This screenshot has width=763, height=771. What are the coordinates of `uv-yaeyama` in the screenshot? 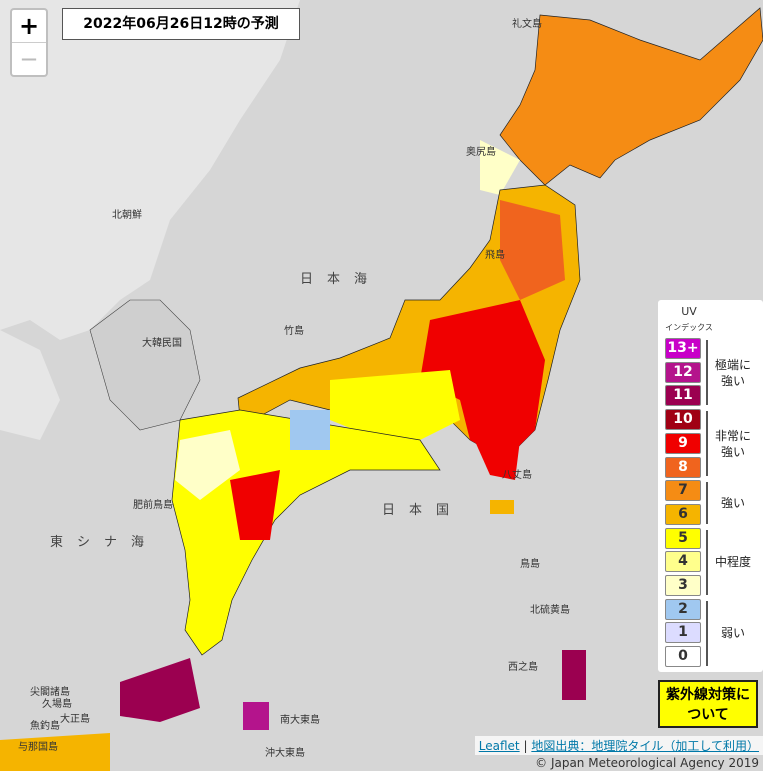 It's located at (55, 752).